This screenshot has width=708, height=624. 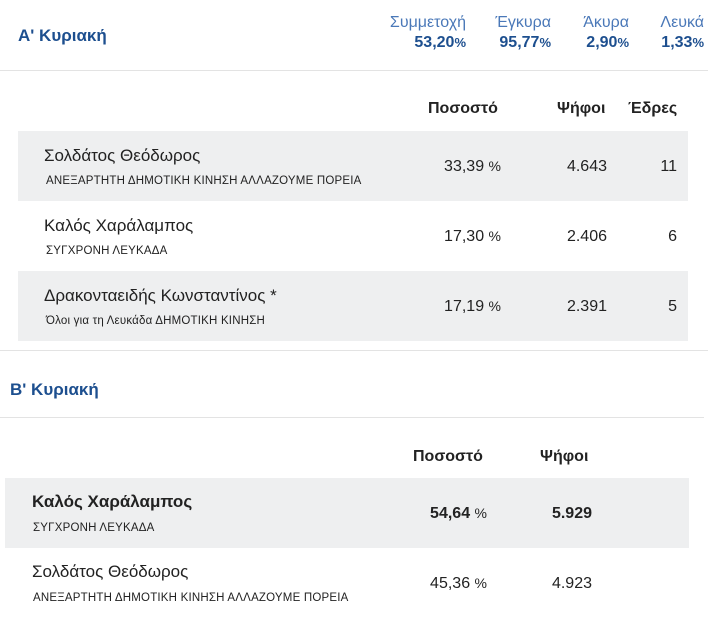 I want to click on round-b-col-votes: Ψήφοι, so click(x=564, y=456).